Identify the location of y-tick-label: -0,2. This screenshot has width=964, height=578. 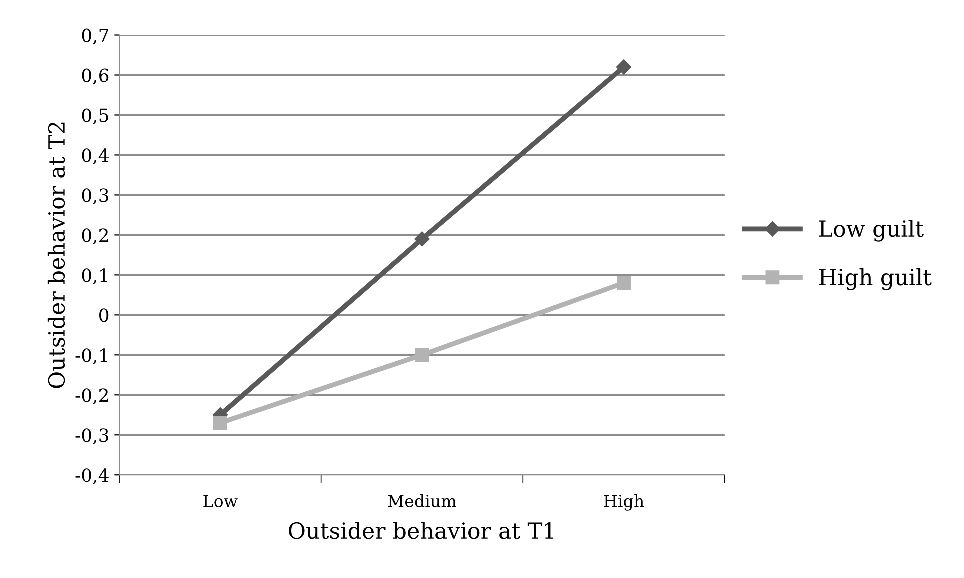
(92, 396).